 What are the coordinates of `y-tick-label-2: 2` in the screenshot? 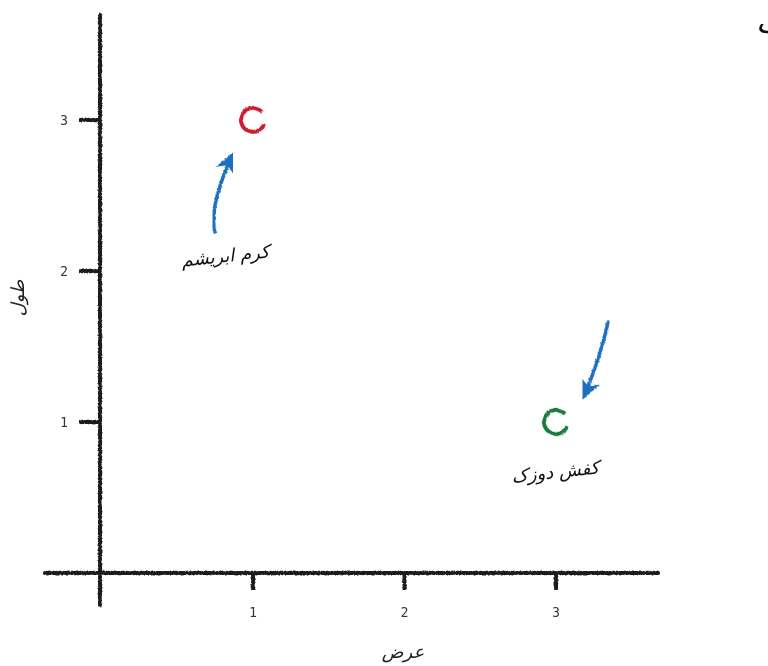 It's located at (64, 272).